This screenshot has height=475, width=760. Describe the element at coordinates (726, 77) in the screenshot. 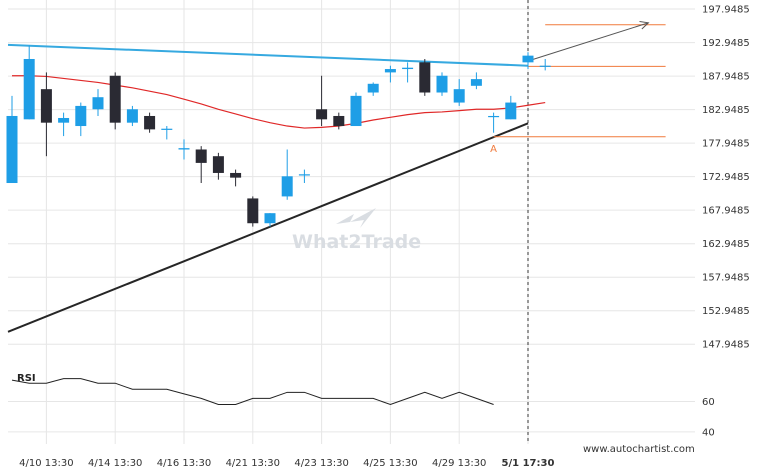

I see `y-tick-label: 187.9485` at that location.